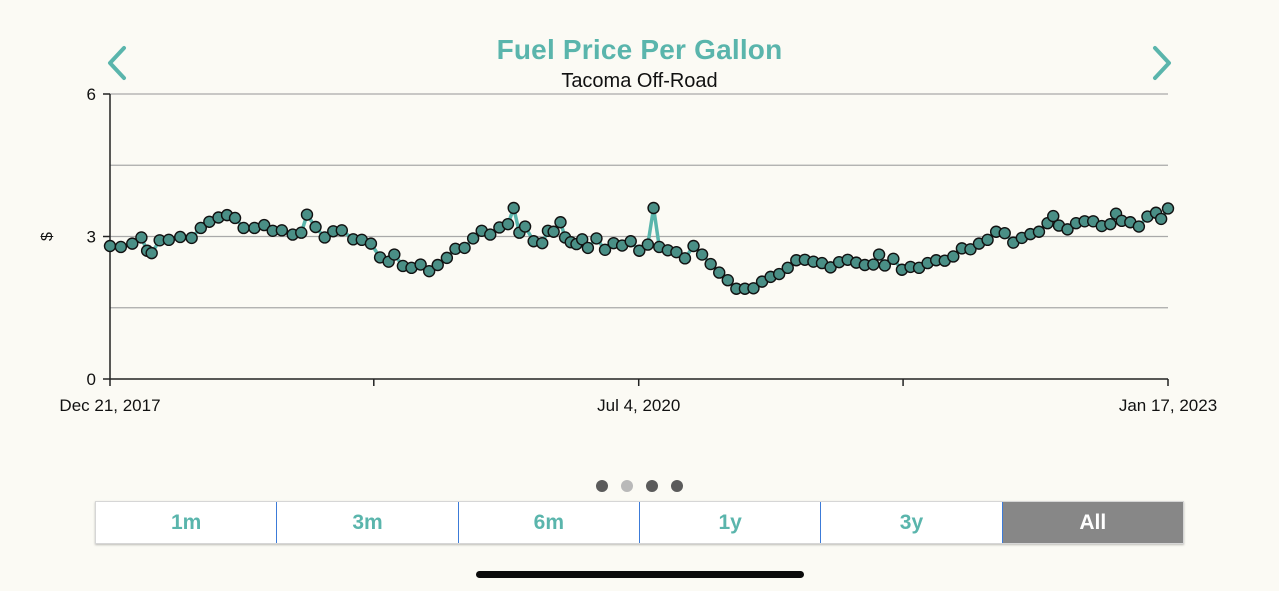 This screenshot has height=591, width=1279. I want to click on x-tick-label: Jan 17, 2023, so click(1168, 405).